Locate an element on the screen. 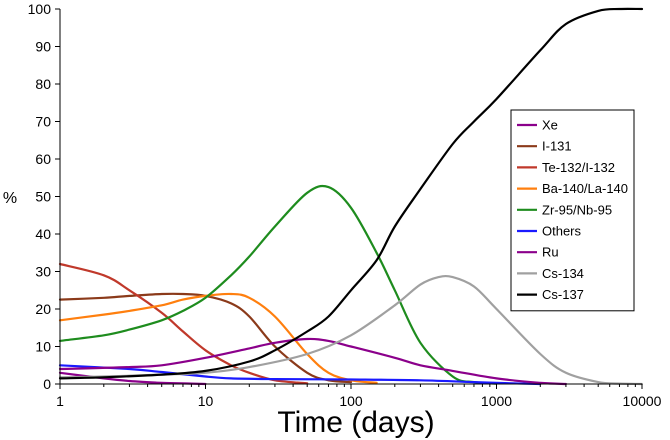 This screenshot has height=440, width=670. x-tick-label: 100 is located at coordinates (351, 401).